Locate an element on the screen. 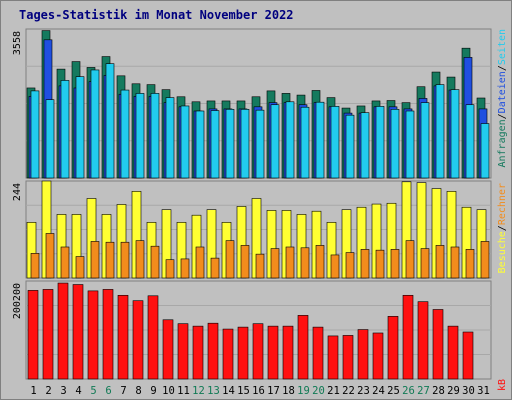  y-tick-label-top: 3558 is located at coordinates (17, 43).